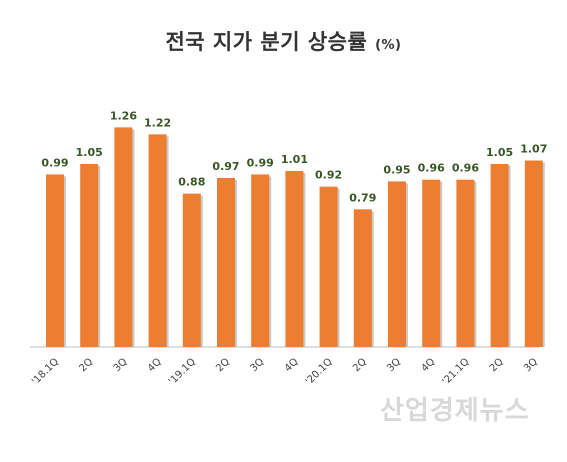 The height and width of the screenshot is (462, 567). Describe the element at coordinates (362, 197) in the screenshot. I see `data-label: 0.79` at that location.